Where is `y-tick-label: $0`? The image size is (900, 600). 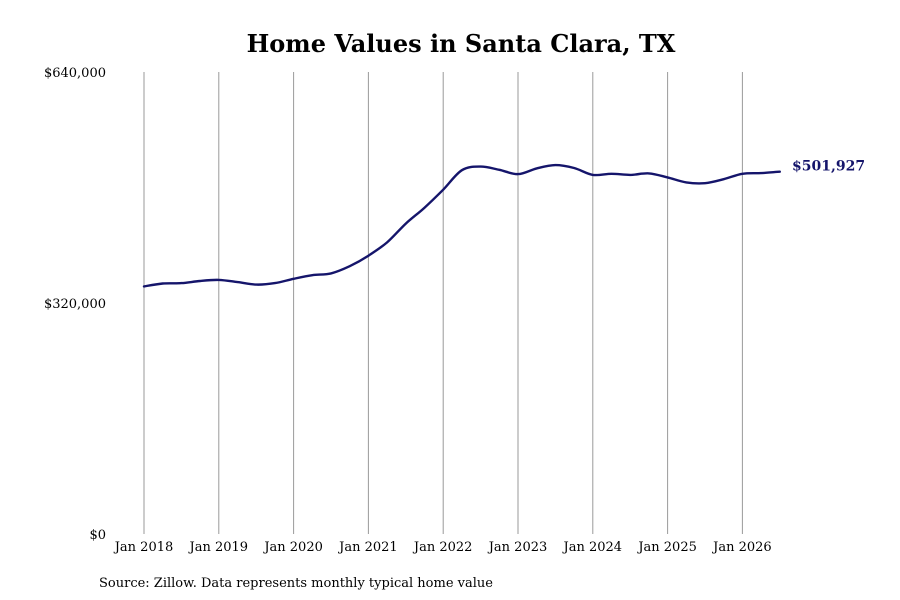
y-tick-label: $0 is located at coordinates (97, 535).